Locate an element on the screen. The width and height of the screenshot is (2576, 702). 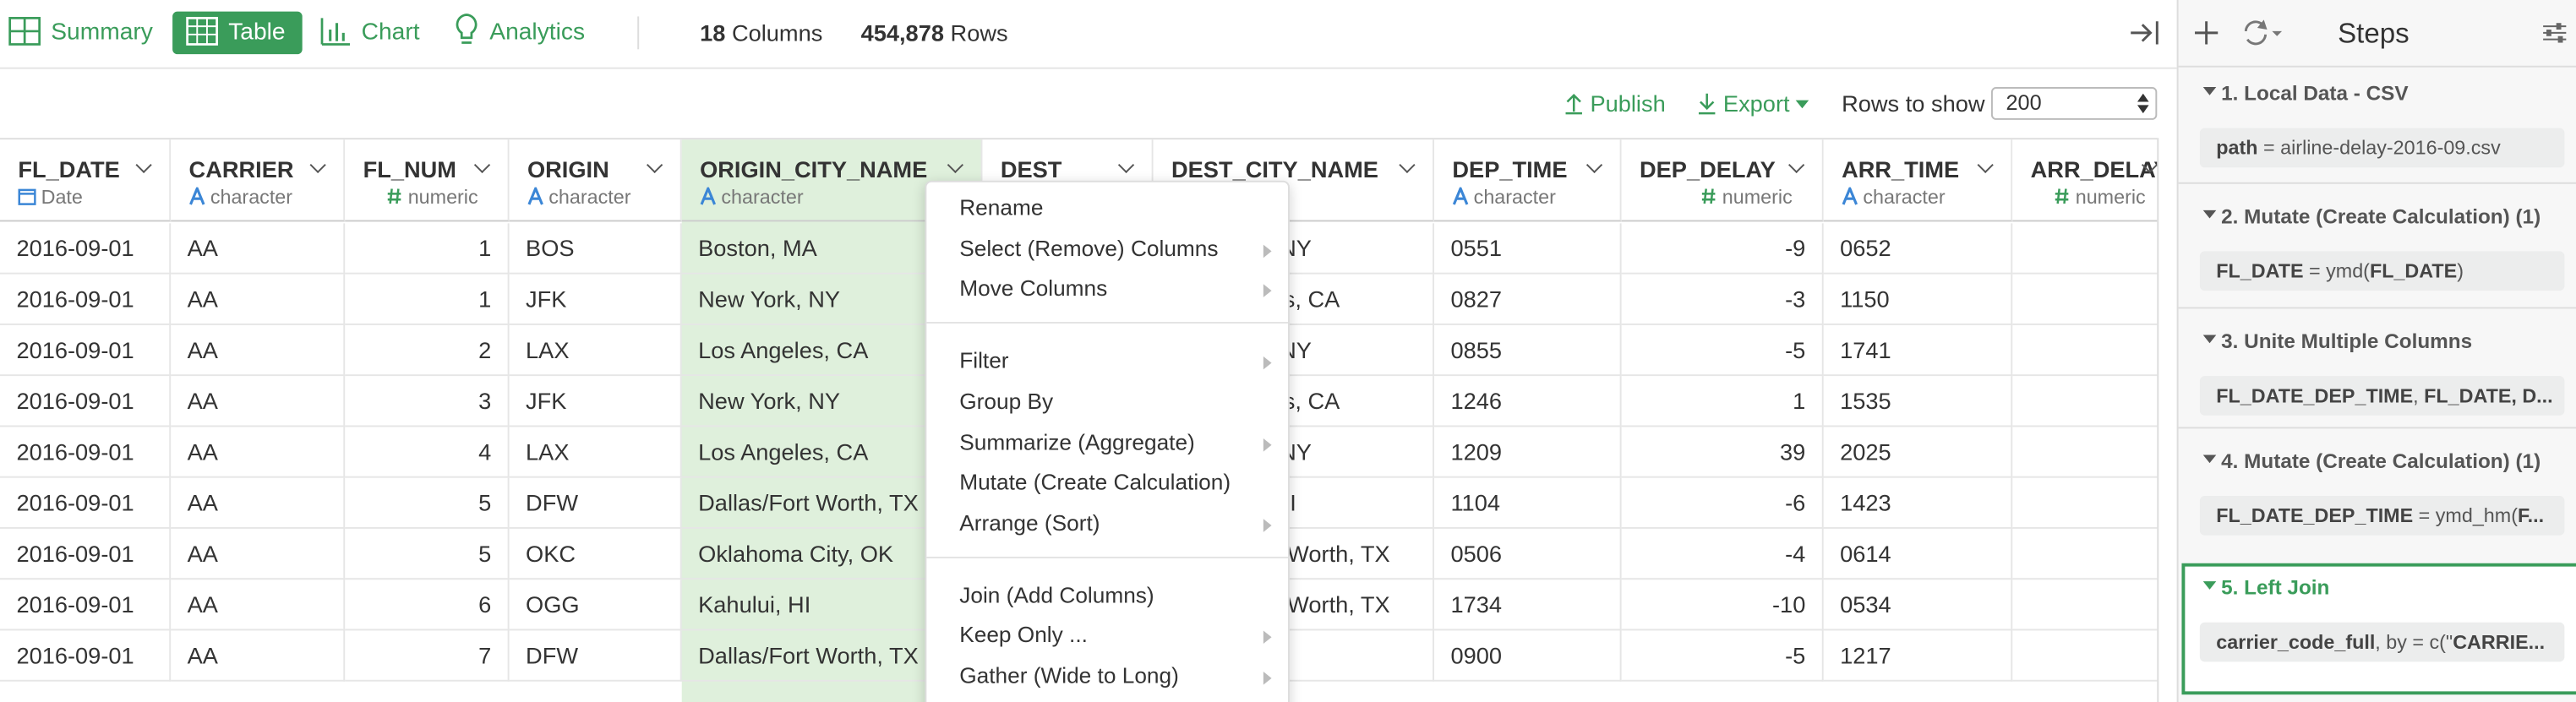
column-header: DEP_TIME character is located at coordinates (1528, 181).